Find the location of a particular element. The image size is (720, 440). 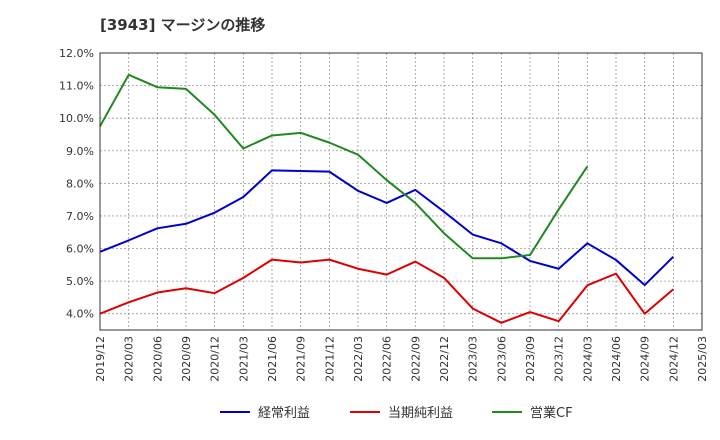

x-tick-label: 2021/06 is located at coordinates (272, 359).